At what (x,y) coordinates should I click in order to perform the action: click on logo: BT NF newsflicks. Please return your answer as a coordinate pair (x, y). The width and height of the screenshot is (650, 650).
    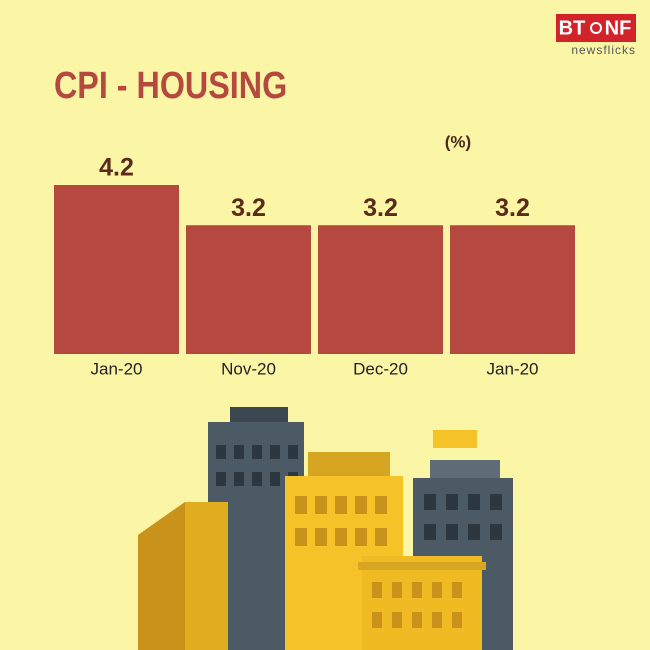
    Looking at the image, I should click on (596, 35).